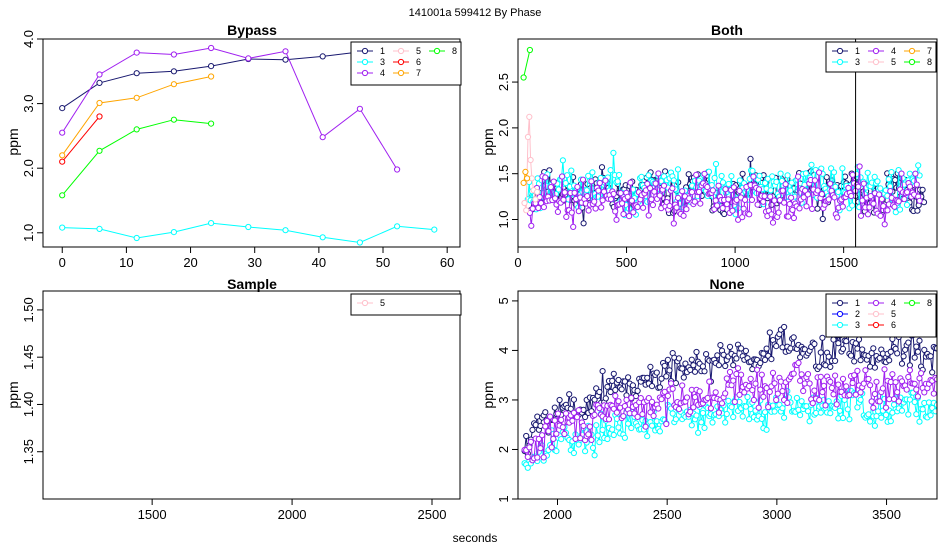 This screenshot has height=550, width=950. I want to click on panel-none: None ppm, so click(612, 342).